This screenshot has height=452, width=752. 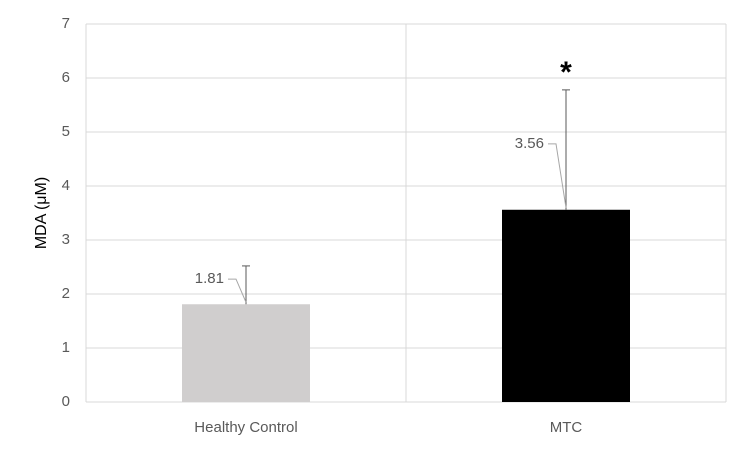 I want to click on x-tick-label: MTC, so click(x=566, y=427).